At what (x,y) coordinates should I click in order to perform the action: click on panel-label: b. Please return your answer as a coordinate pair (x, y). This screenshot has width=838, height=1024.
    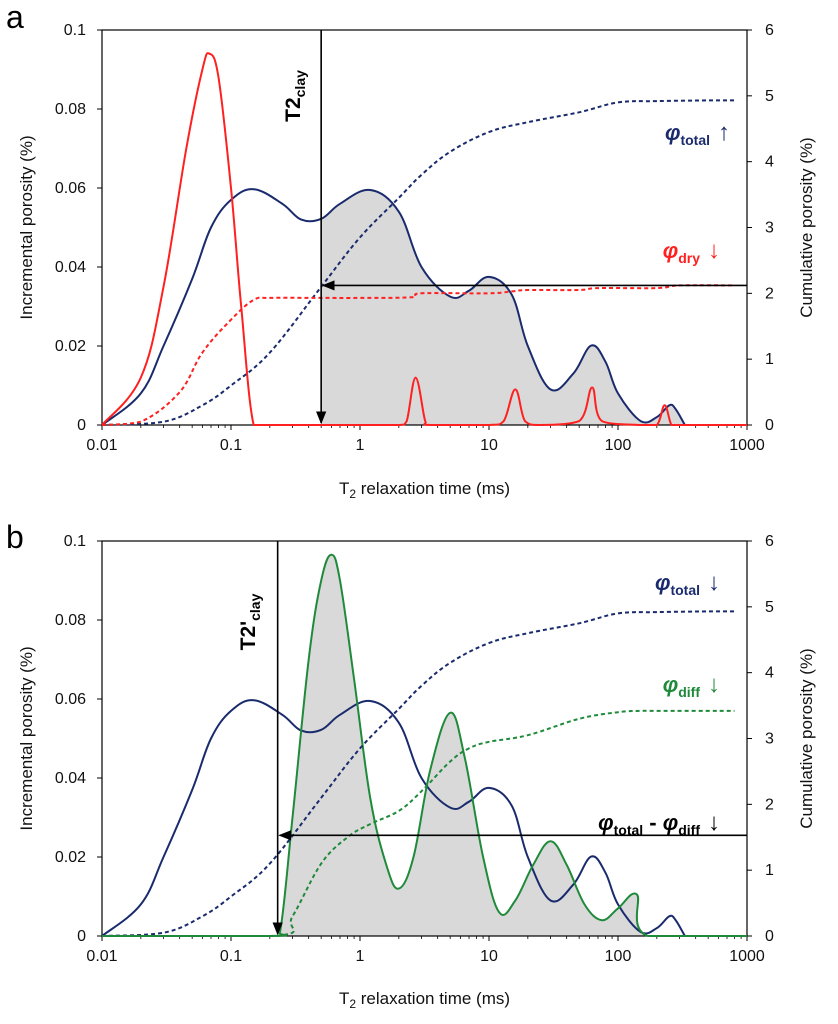
    Looking at the image, I should click on (15, 537).